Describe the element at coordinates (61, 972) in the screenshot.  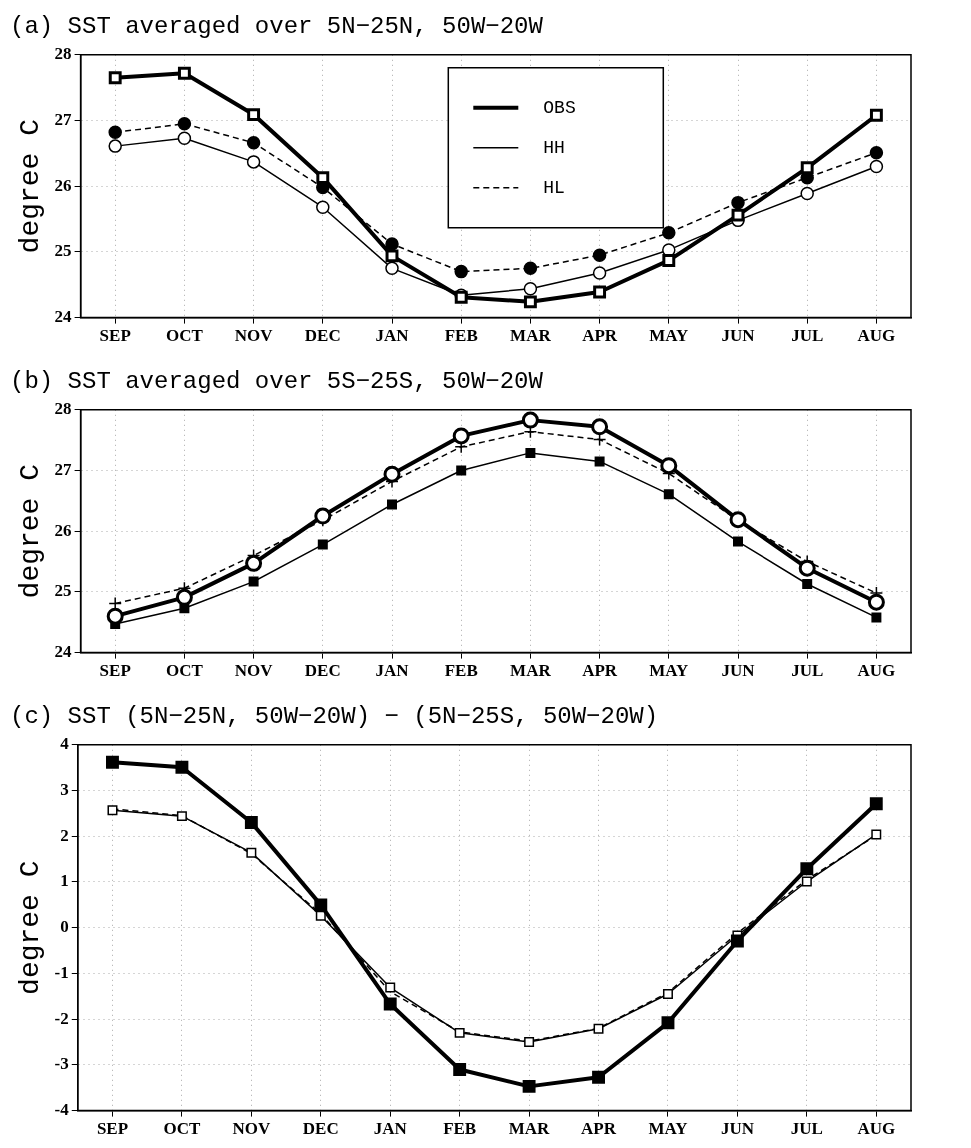
I see `y-tick-label: -1` at that location.